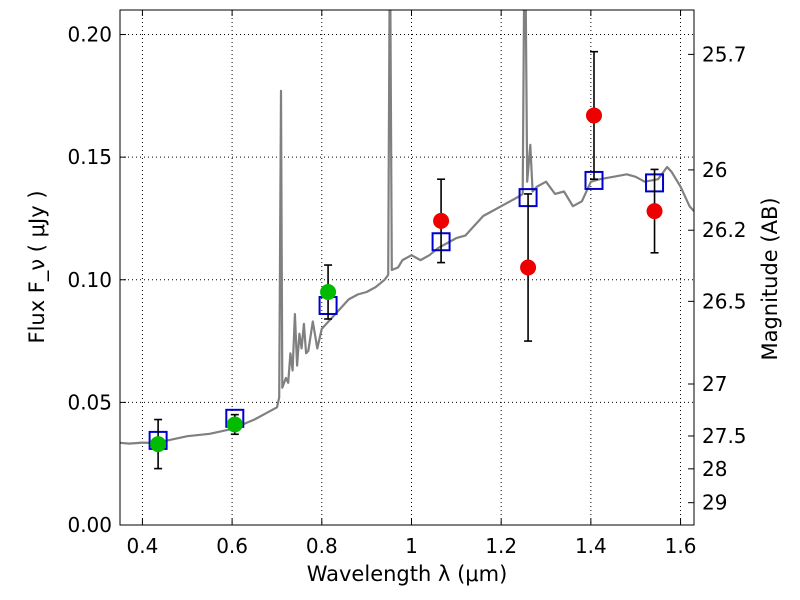 The height and width of the screenshot is (600, 800). What do you see at coordinates (322, 546) in the screenshot?
I see `x-tick-label: 0.8` at bounding box center [322, 546].